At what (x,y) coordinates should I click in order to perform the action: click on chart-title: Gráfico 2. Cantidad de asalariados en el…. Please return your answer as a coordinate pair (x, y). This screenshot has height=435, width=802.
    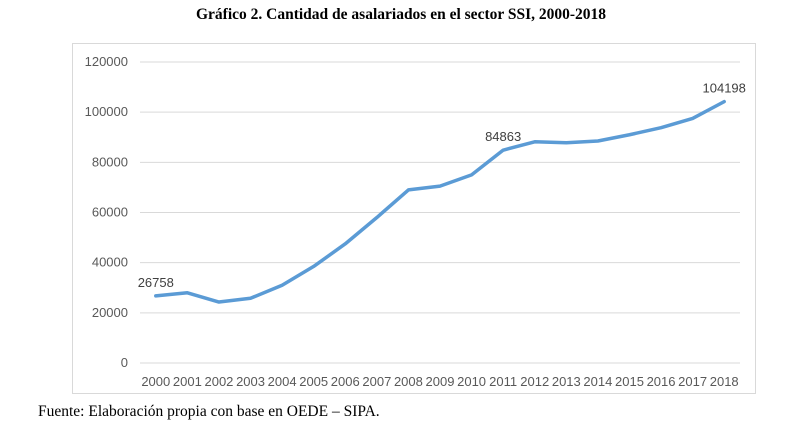
    Looking at the image, I should click on (401, 14).